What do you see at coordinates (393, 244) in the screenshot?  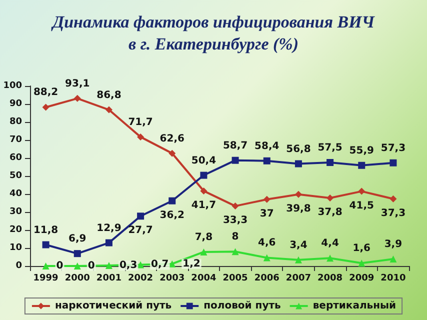 I see `data-label: 3,9` at bounding box center [393, 244].